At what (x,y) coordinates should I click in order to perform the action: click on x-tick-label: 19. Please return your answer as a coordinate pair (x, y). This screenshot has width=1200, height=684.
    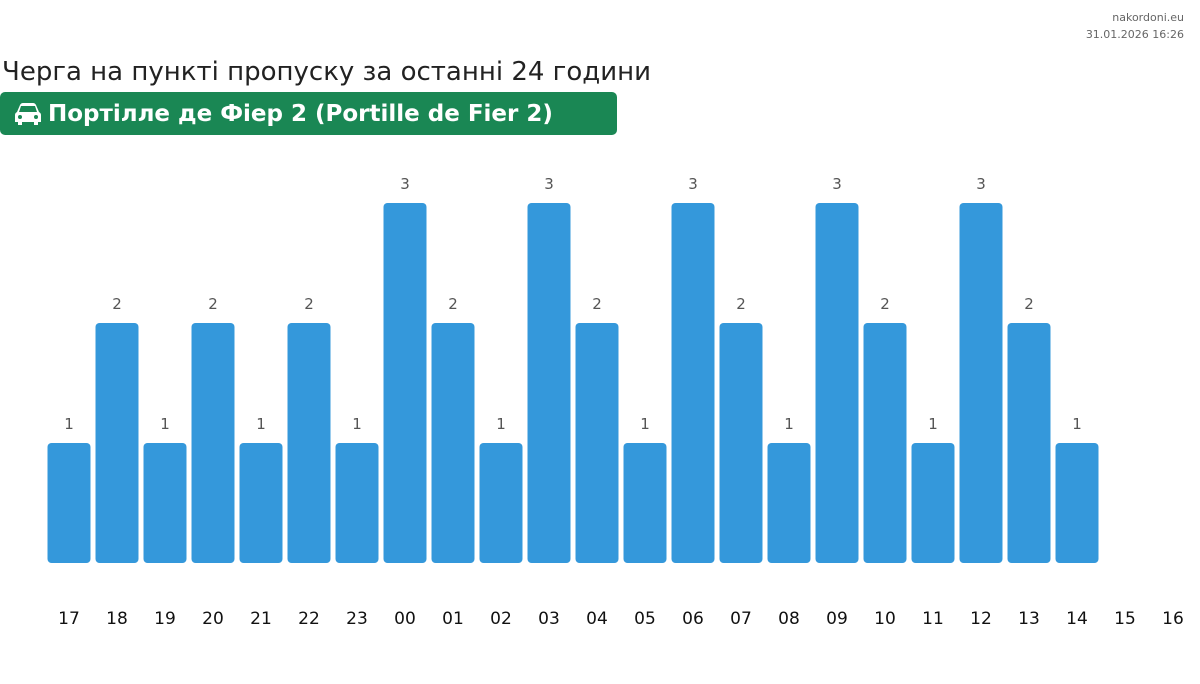
    Looking at the image, I should click on (165, 619).